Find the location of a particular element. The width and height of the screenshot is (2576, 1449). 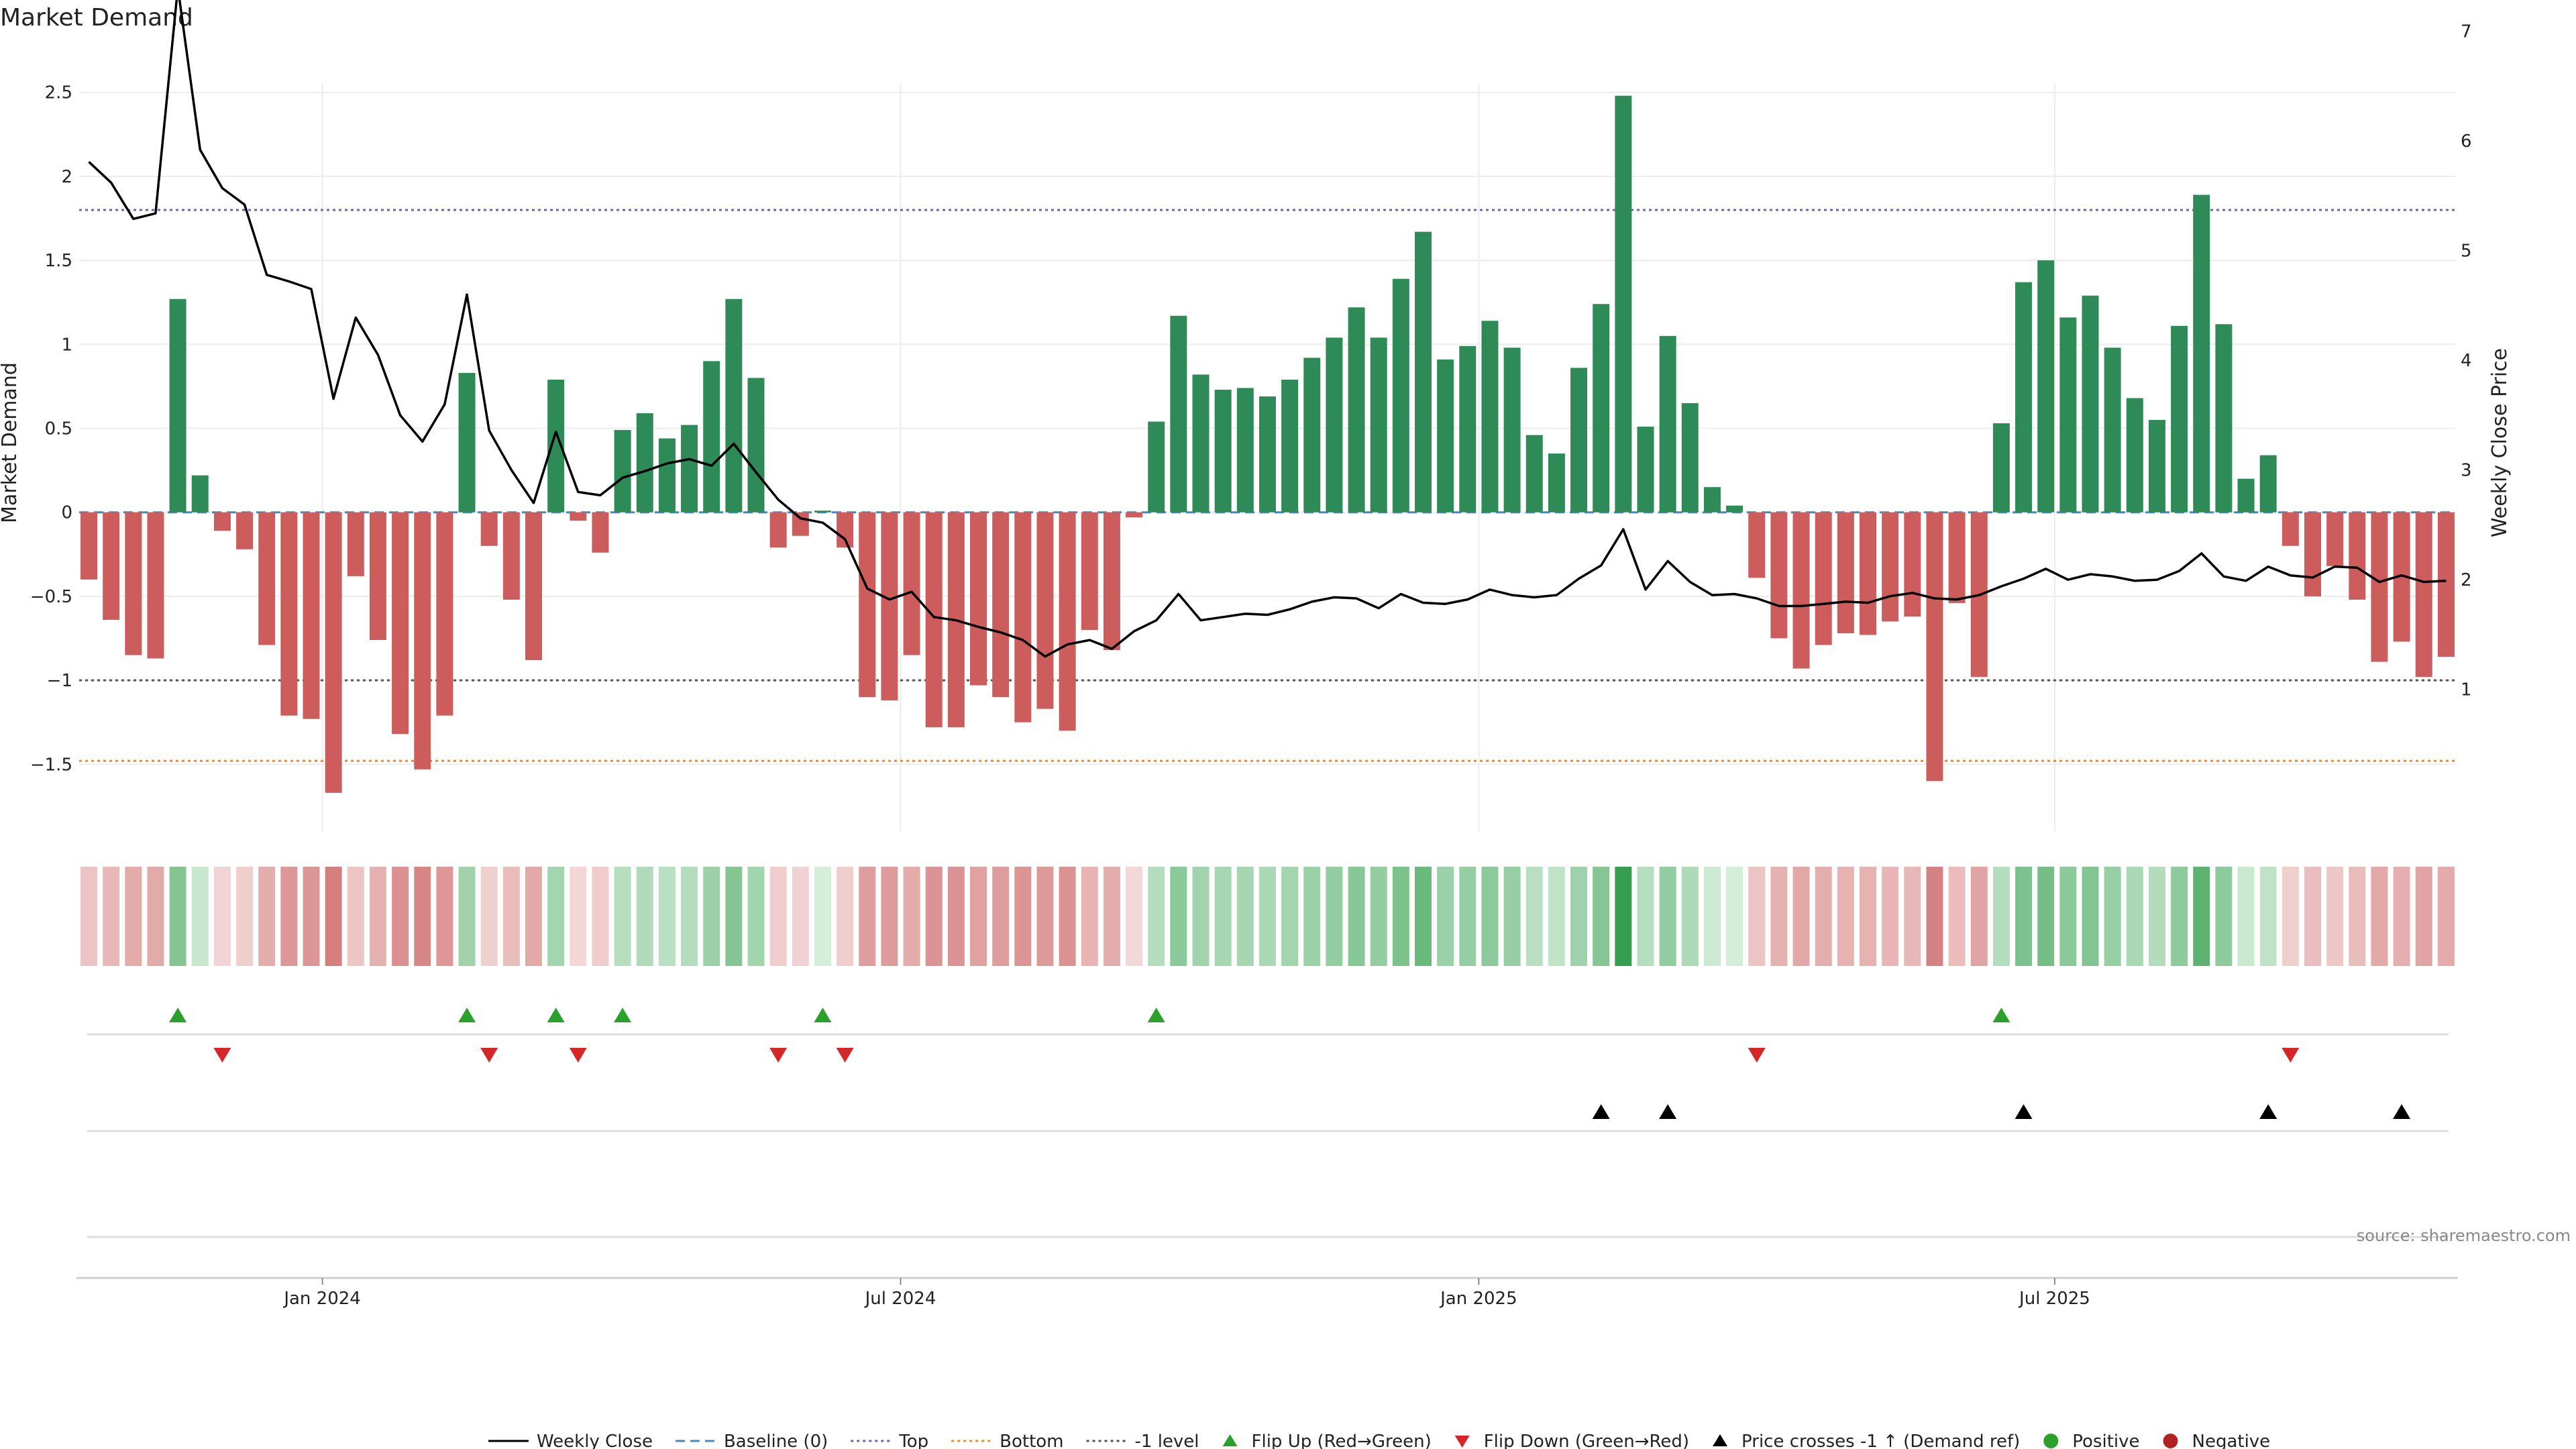

legend-item: Bottom is located at coordinates (1007, 1440).